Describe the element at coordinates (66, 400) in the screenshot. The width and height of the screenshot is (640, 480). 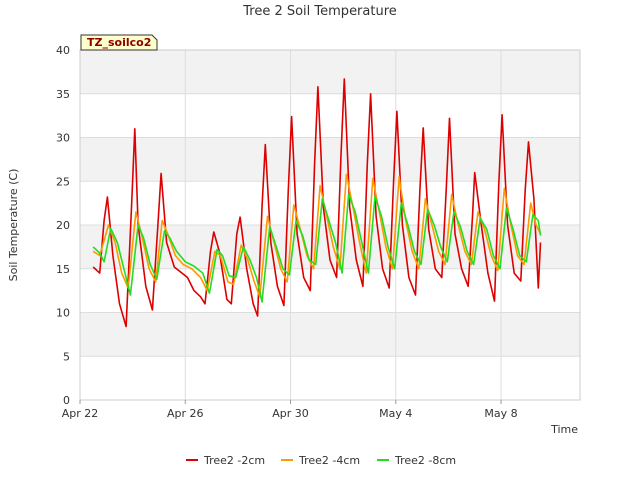
I see `y-tick-label: 0` at that location.